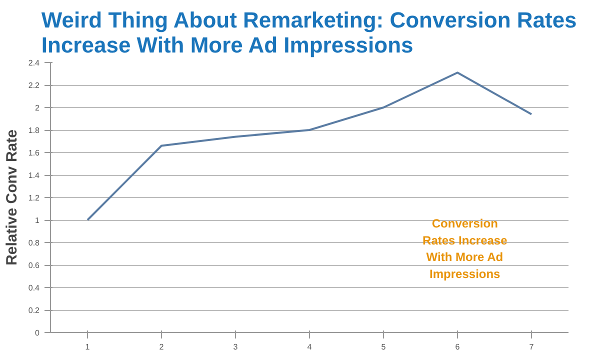 The width and height of the screenshot is (598, 352). What do you see at coordinates (87, 347) in the screenshot?
I see `x-tick-label: 1` at bounding box center [87, 347].